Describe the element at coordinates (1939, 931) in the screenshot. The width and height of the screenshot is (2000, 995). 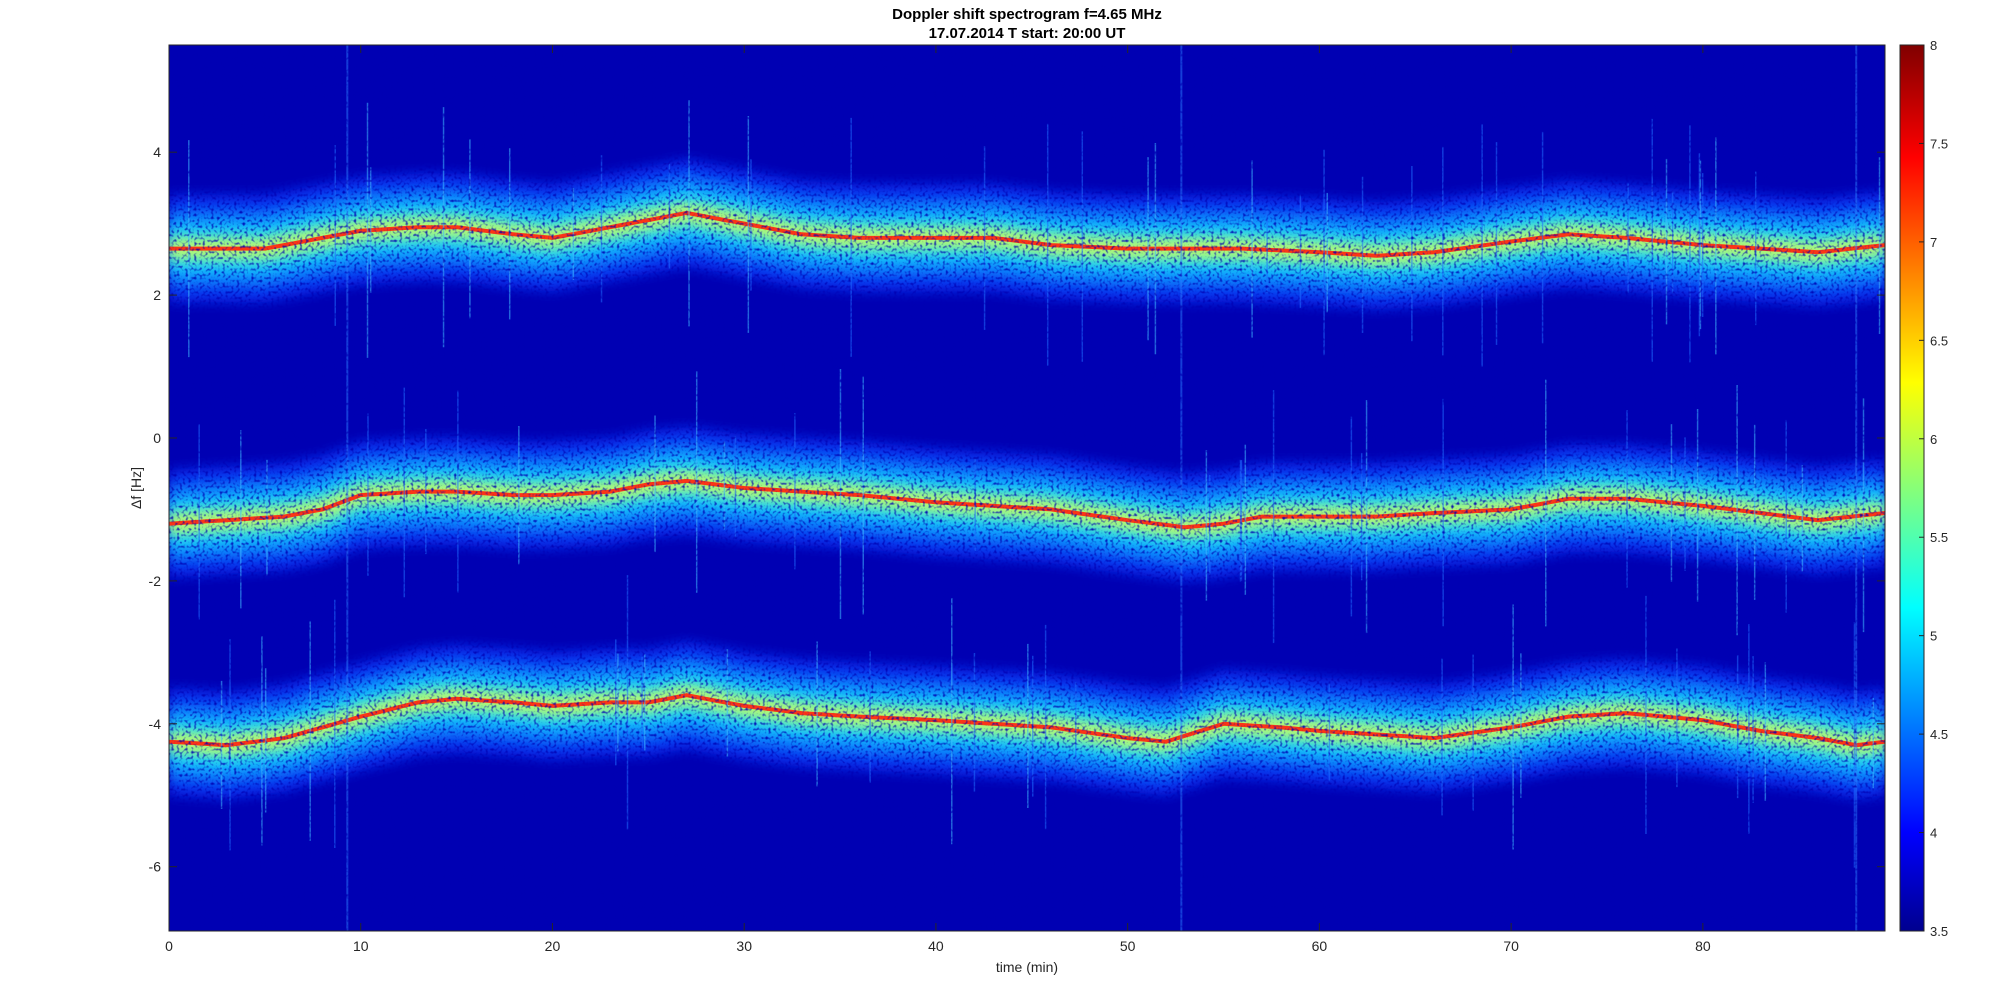
I see `colorbar-tick-label: 3.5` at that location.